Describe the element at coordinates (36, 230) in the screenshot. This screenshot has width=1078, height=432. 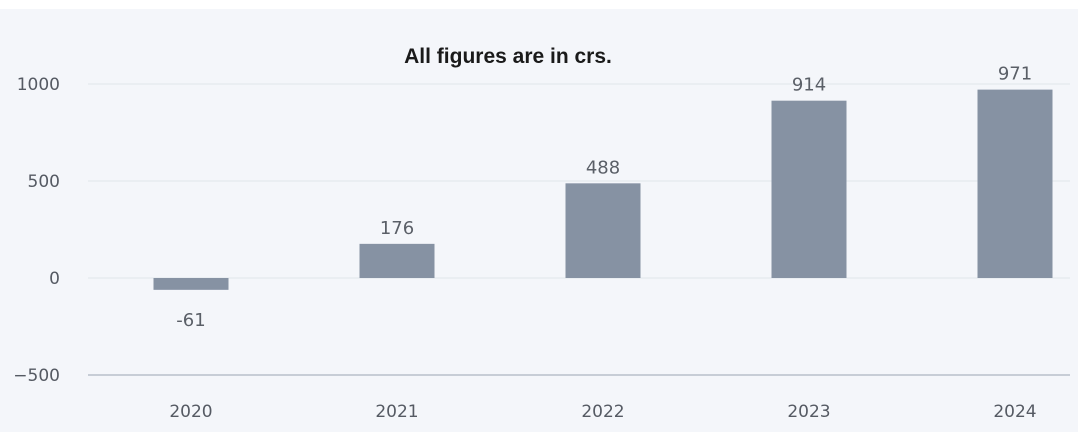
I see `y-axis-ticks: 1000 500 0 −500` at that location.